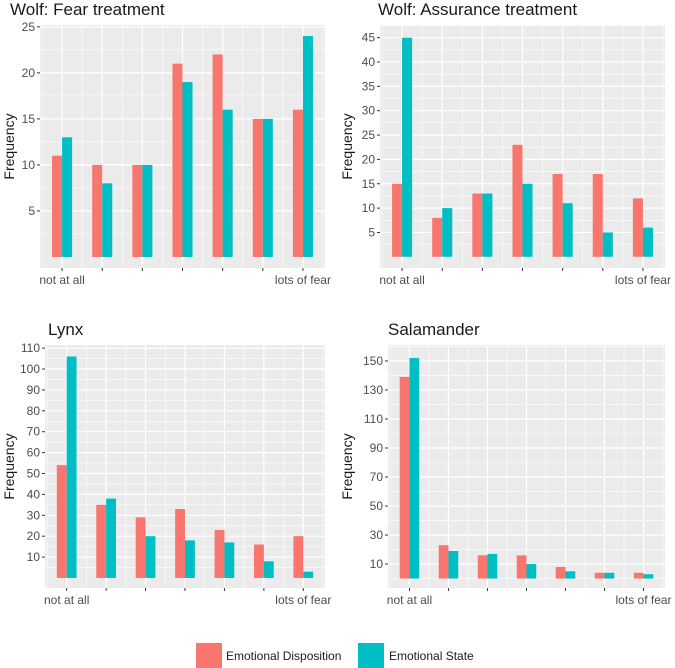 The image size is (675, 668). What do you see at coordinates (434, 329) in the screenshot?
I see `panel-title: Salamander` at bounding box center [434, 329].